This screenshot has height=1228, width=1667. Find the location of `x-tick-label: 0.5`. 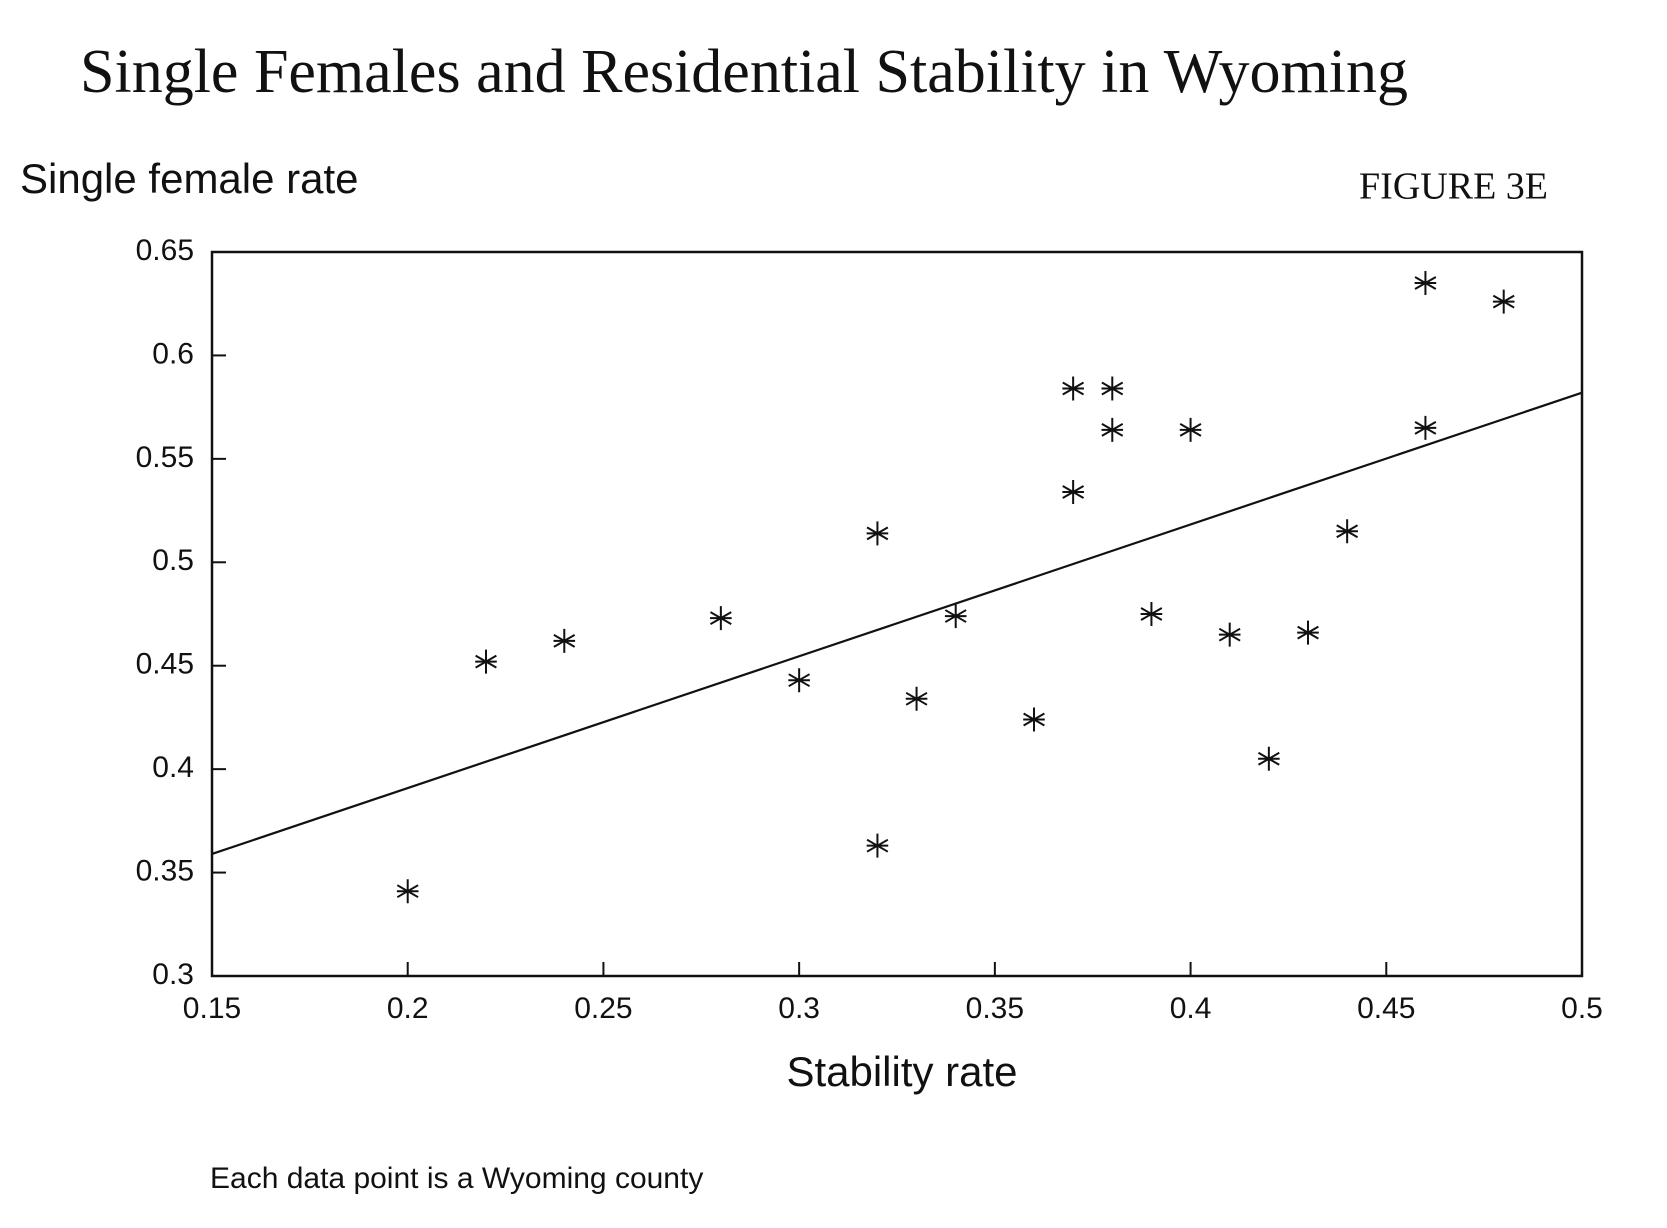

x-tick-label: 0.5 is located at coordinates (1582, 1008).